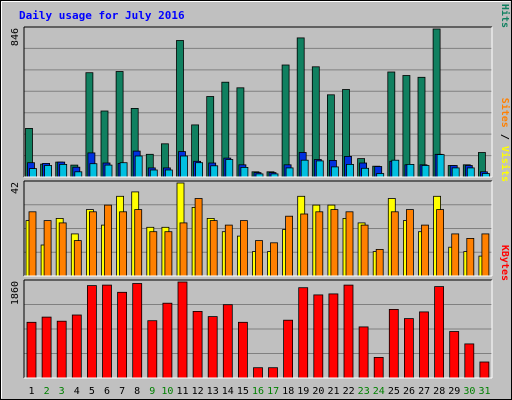 The width and height of the screenshot is (512, 400). Describe the element at coordinates (122, 391) in the screenshot. I see `x-tick-label-day-7: 7` at that location.